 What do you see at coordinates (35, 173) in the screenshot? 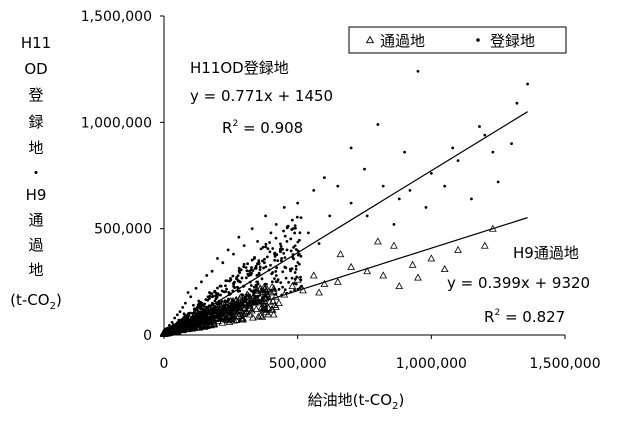
I see `y-axis-title-line: ・` at bounding box center [35, 173].